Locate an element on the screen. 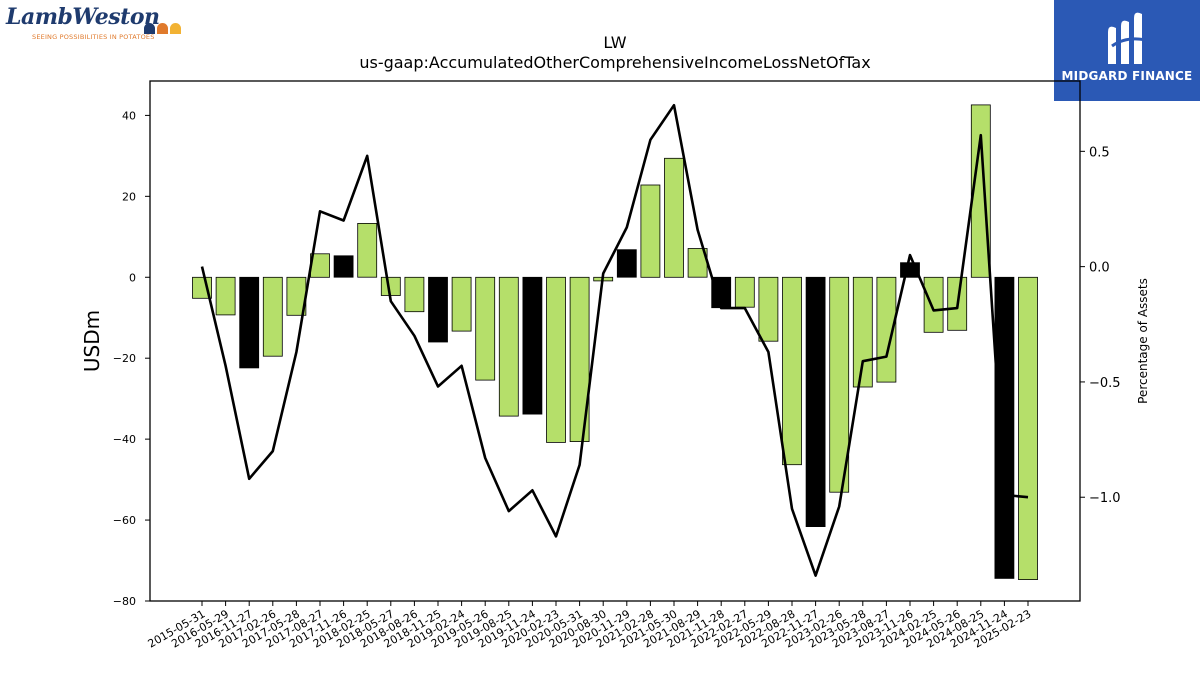  chart-title: LW is located at coordinates (614, 42).